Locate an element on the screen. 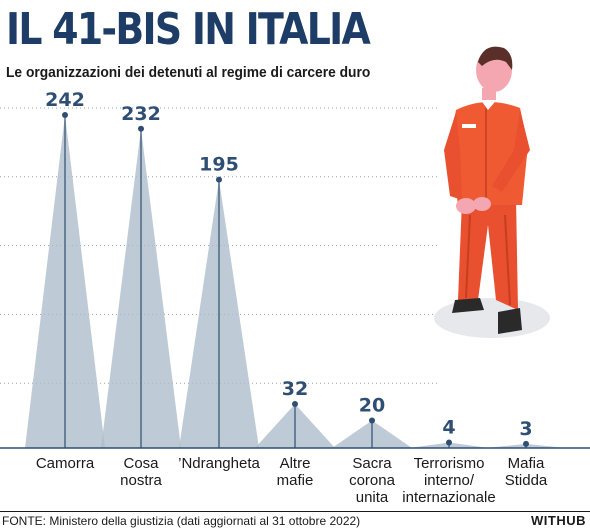 The image size is (590, 532). category-label: Terrorismo interno/internazionale is located at coordinates (449, 480).